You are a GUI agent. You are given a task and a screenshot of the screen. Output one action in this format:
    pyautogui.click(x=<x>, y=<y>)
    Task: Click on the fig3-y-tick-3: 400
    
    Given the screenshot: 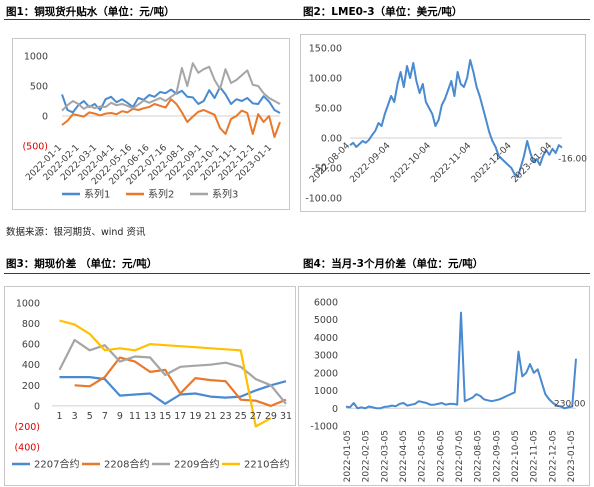 What is the action you would take?
    pyautogui.click(x=31, y=365)
    